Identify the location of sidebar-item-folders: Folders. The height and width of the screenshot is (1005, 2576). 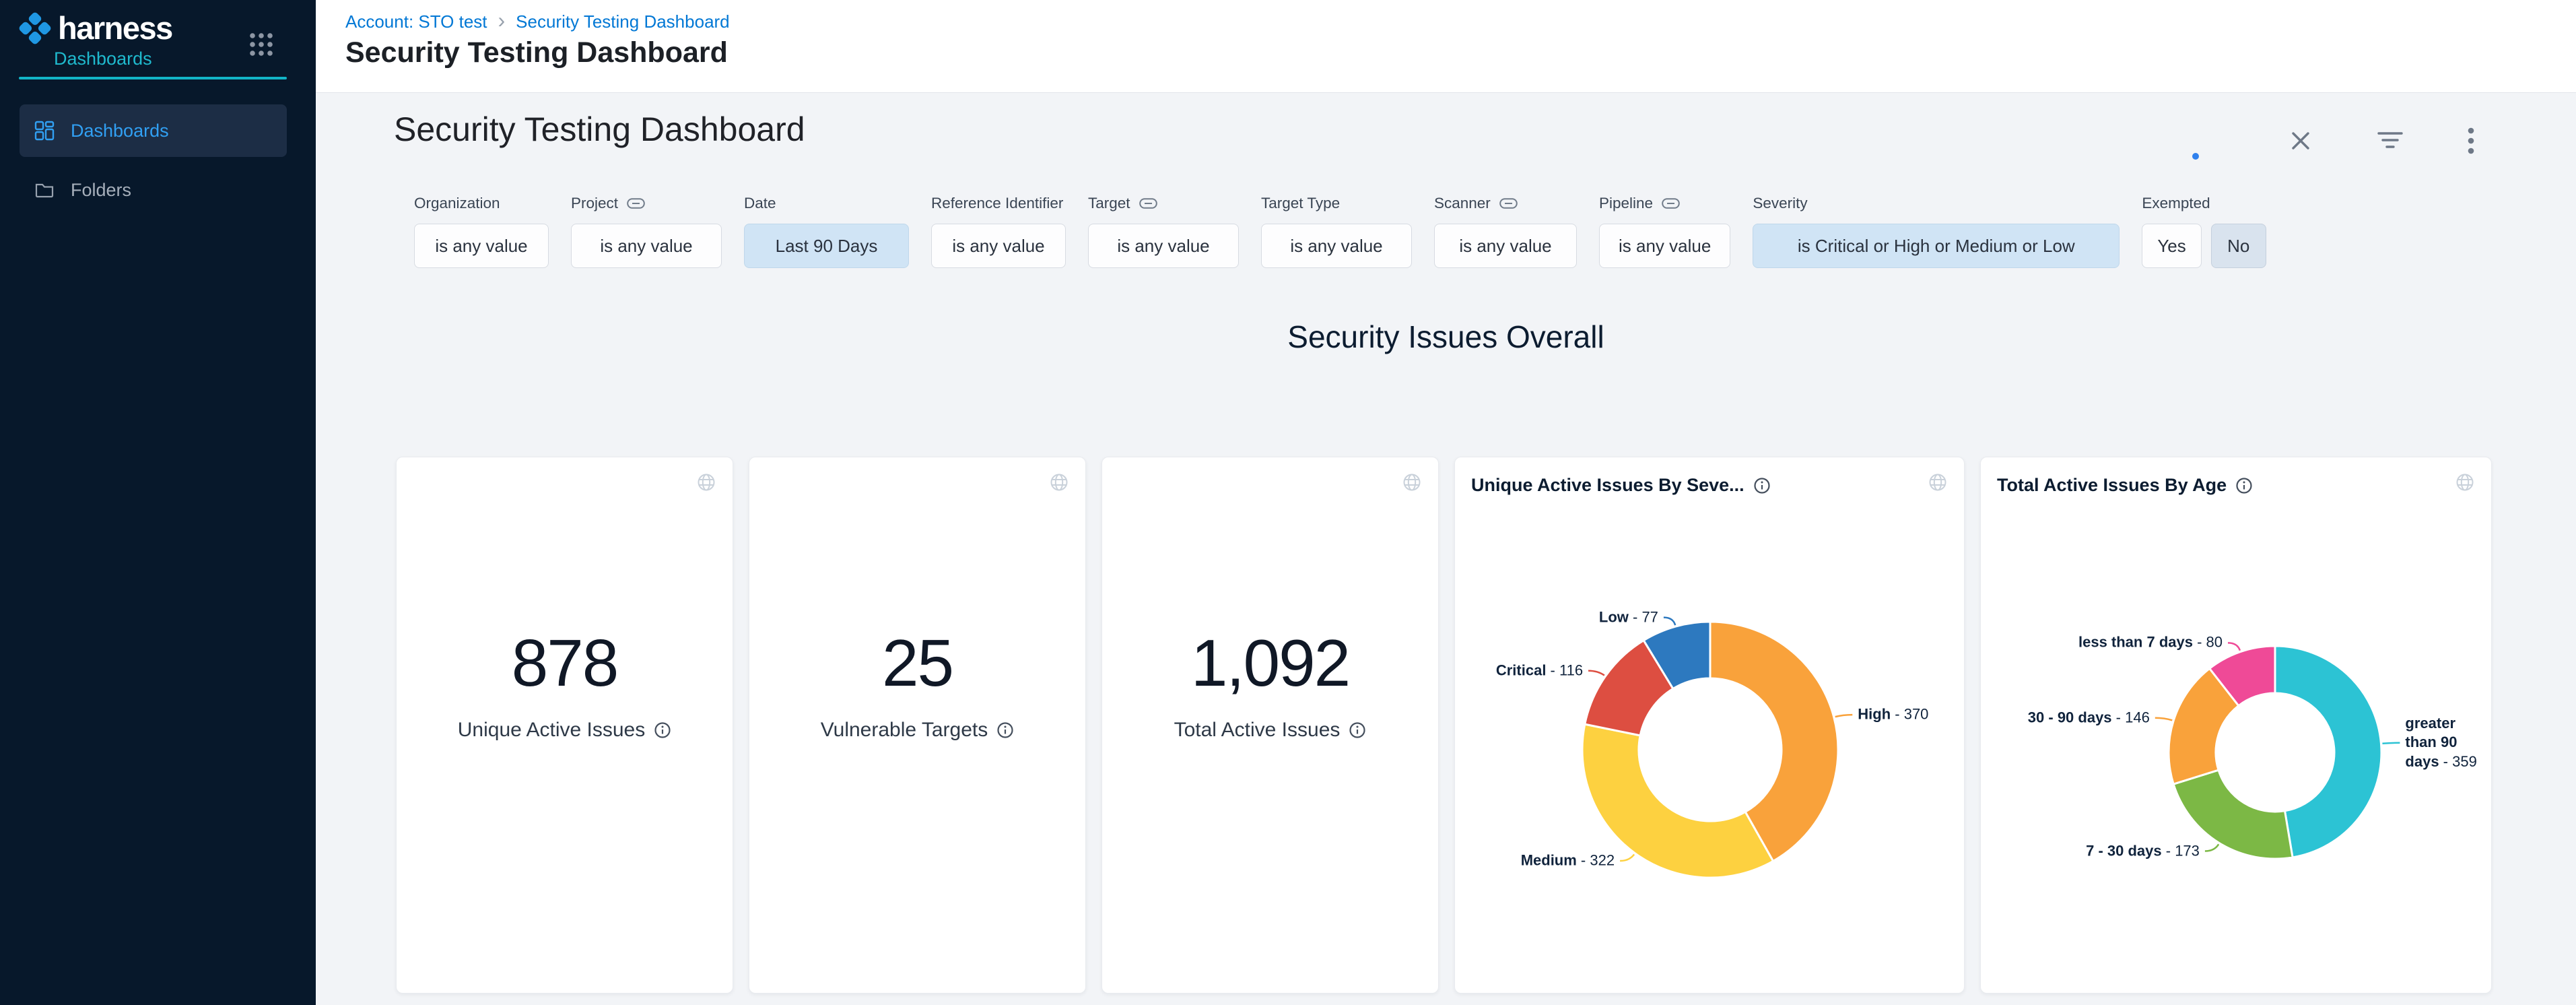
(153, 190).